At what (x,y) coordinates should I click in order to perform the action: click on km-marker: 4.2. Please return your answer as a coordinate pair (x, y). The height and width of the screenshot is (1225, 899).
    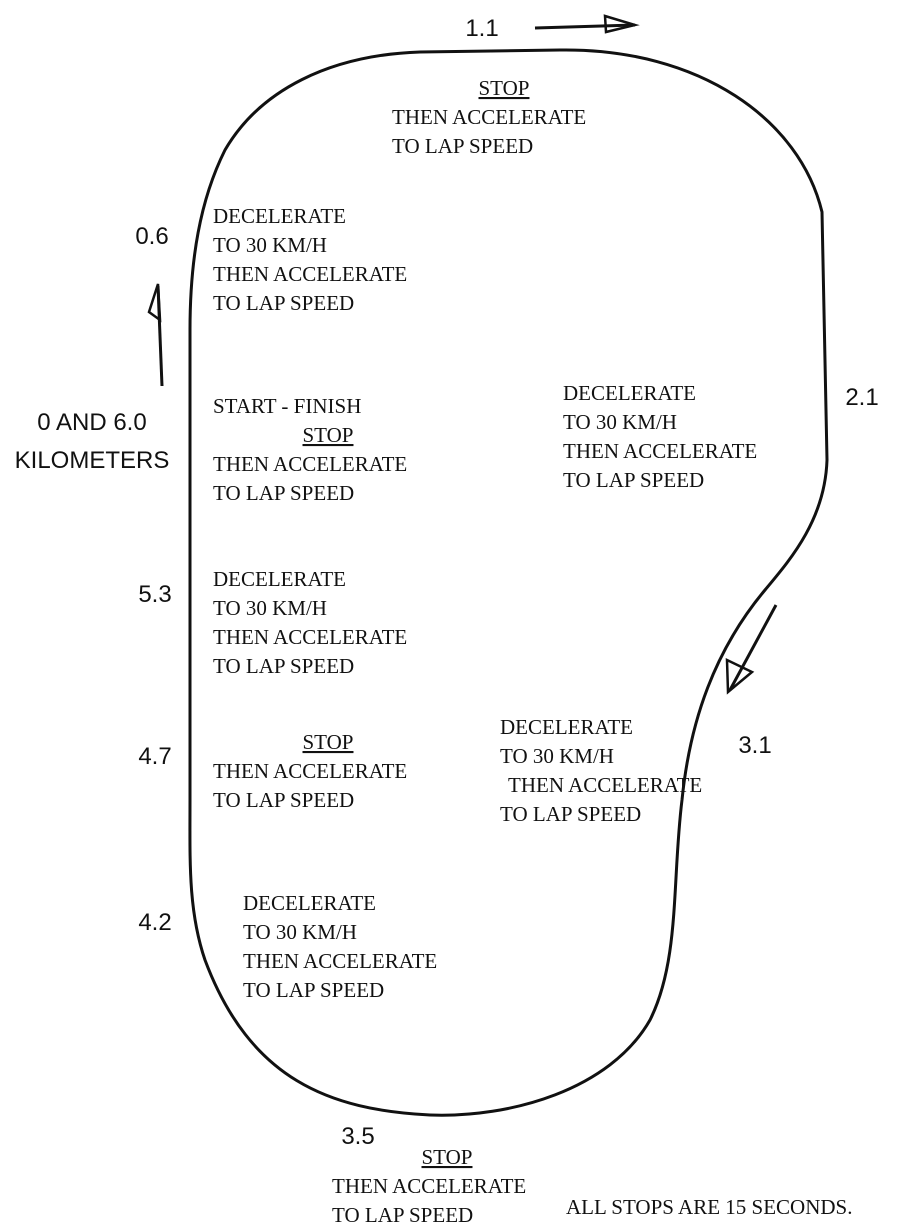
    Looking at the image, I should click on (154, 922).